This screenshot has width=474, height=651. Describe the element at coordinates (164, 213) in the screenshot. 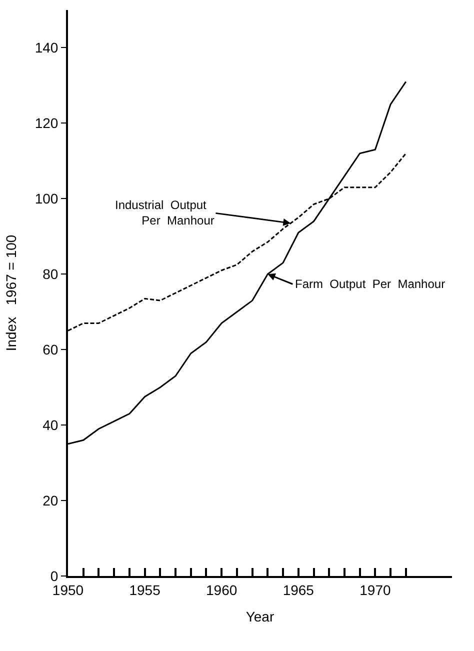

I see `annotation: Industrial Output Per Manhour` at that location.